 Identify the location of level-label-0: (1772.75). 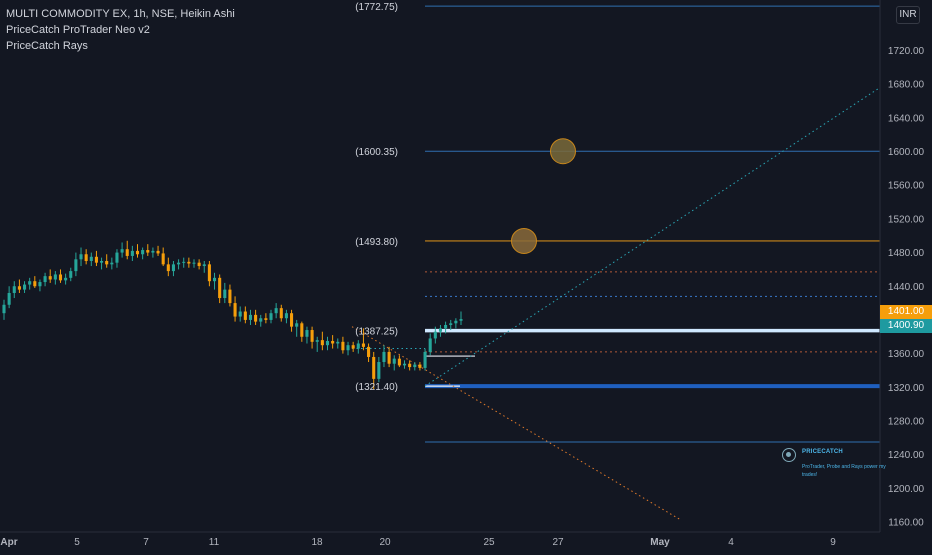
(376, 7).